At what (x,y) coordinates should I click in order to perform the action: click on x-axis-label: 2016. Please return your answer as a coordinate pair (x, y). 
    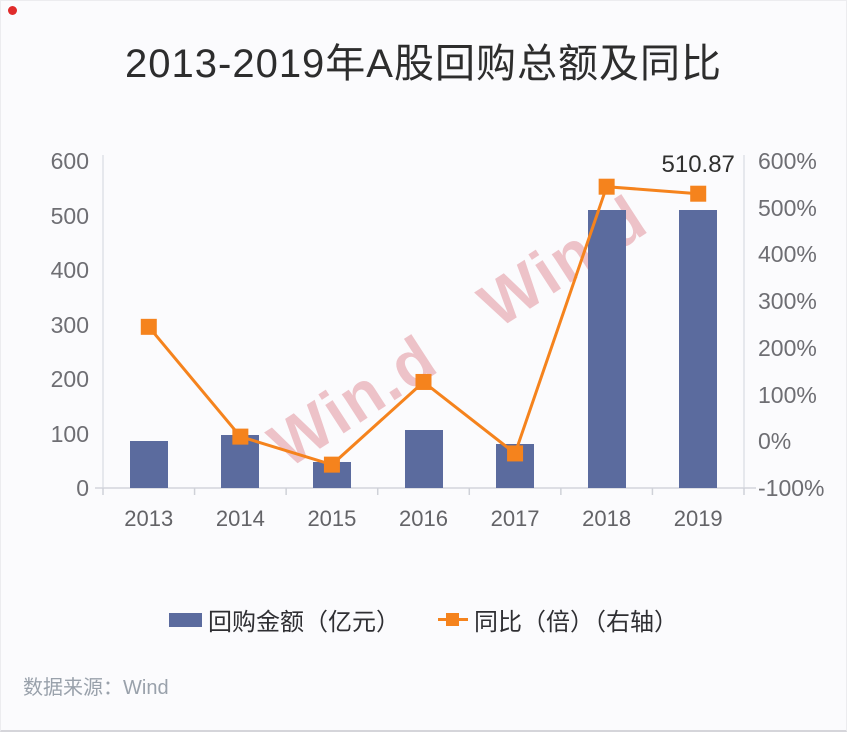
    Looking at the image, I should click on (423, 518).